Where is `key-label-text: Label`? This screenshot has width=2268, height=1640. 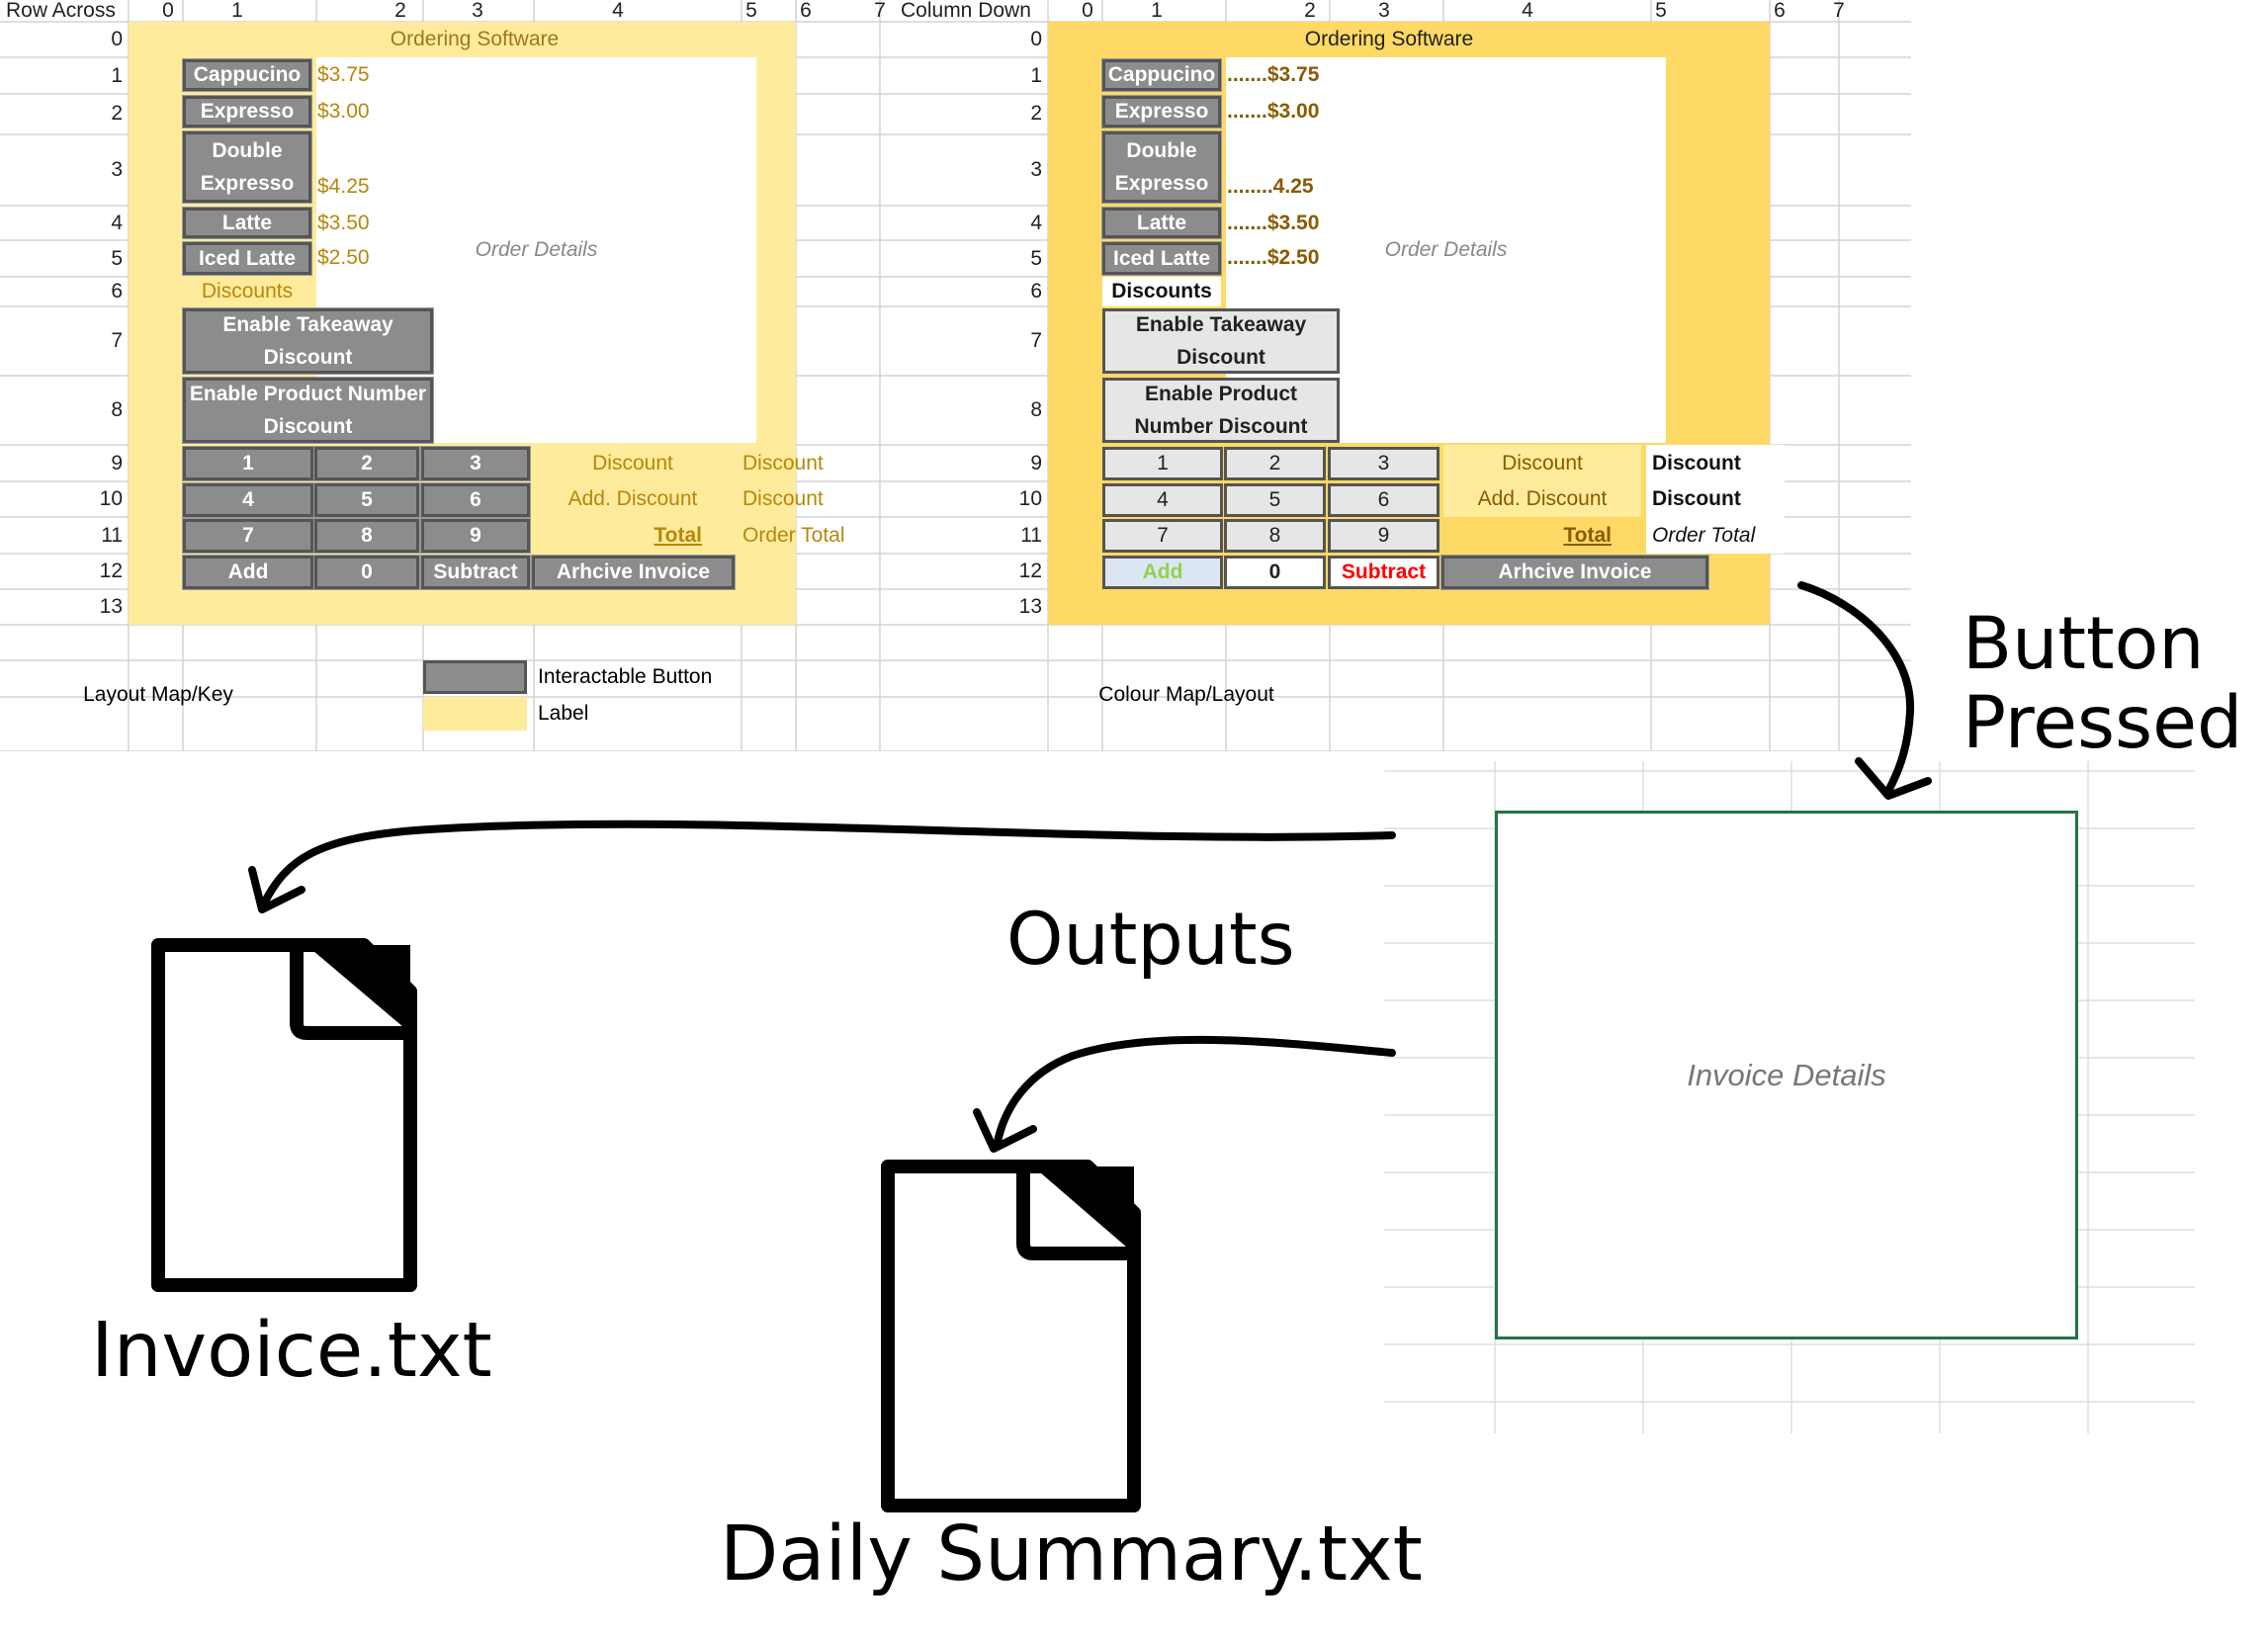 key-label-text: Label is located at coordinates (564, 713).